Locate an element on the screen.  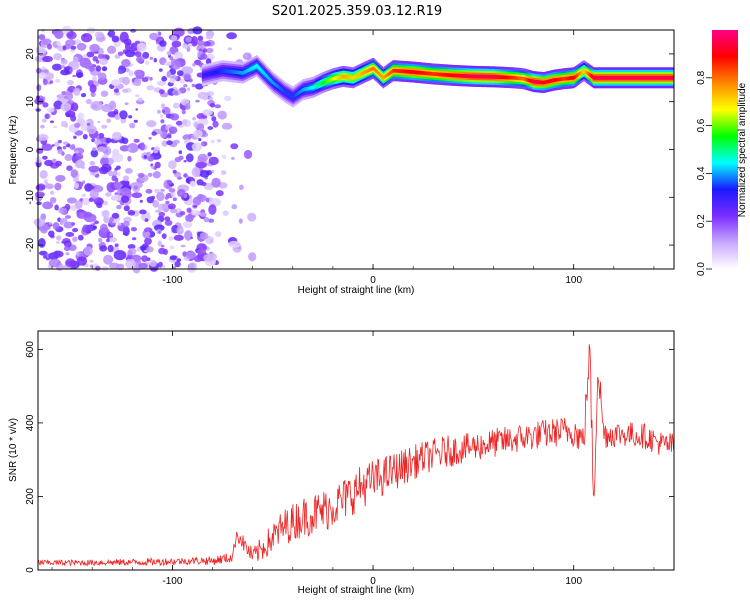
spectrogram-y-tick-label: -20 is located at coordinates (30, 244).